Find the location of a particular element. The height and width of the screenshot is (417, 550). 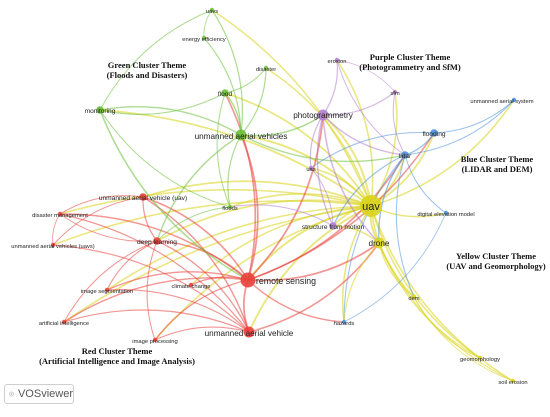

node-label-drone: drone is located at coordinates (379, 243).